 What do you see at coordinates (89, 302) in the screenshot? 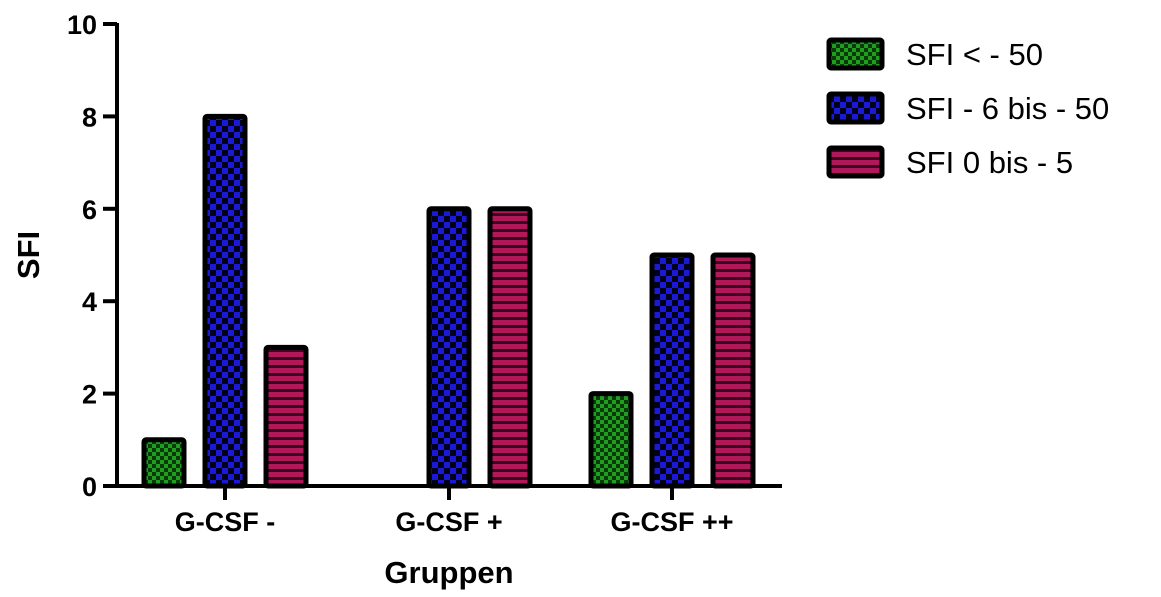
I see `y-tick-label: 4` at bounding box center [89, 302].